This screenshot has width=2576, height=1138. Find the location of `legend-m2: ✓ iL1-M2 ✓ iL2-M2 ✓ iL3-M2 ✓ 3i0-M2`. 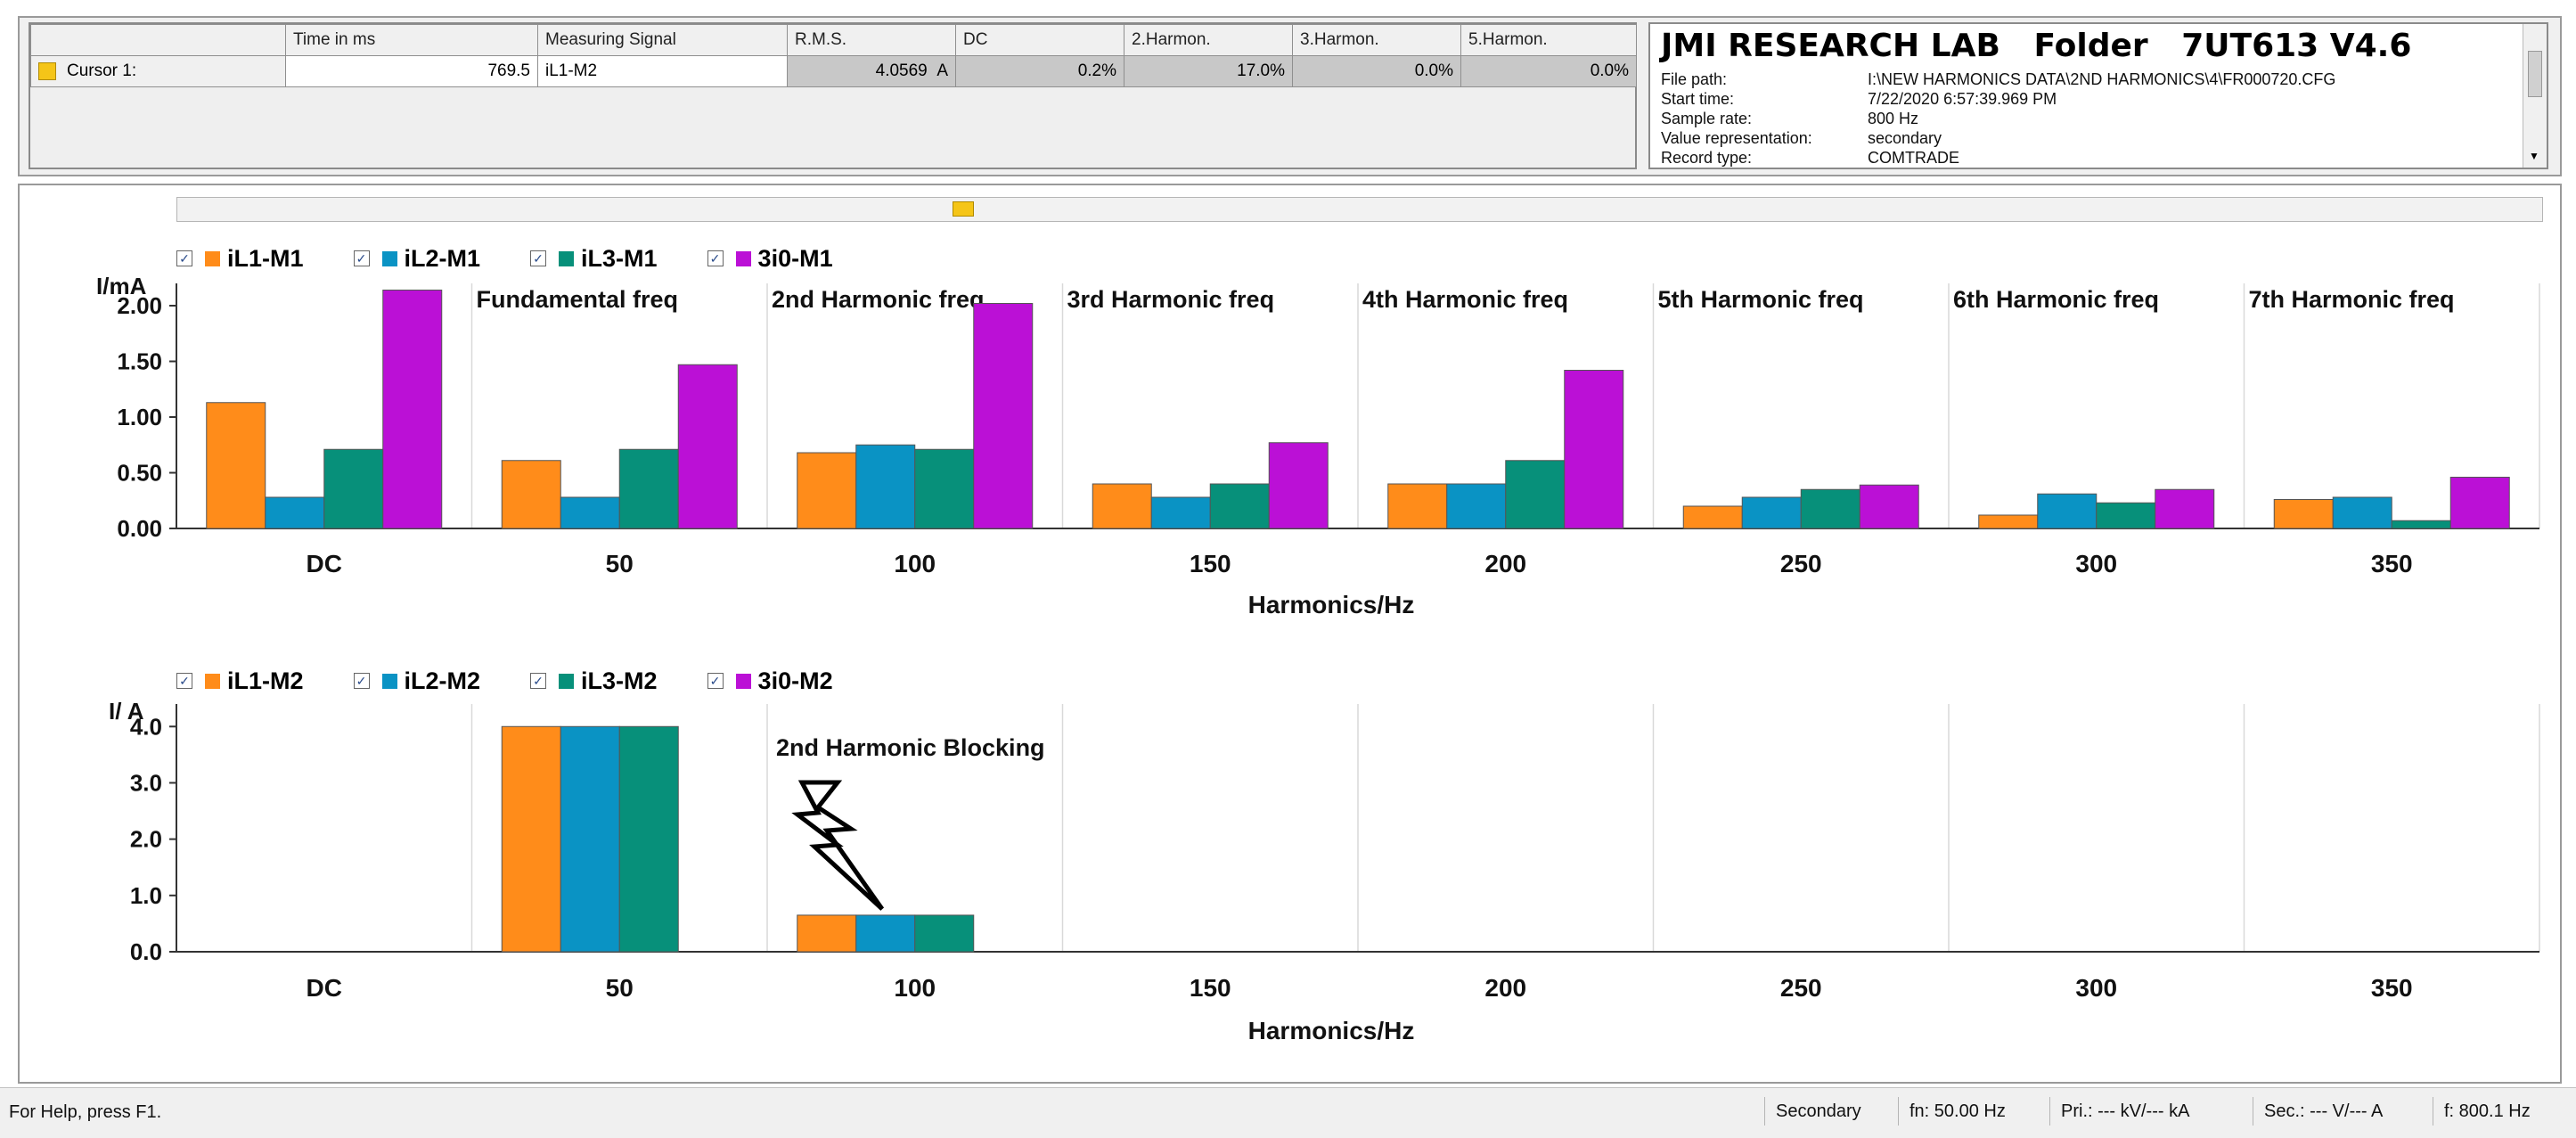

legend-m2: ✓ iL1-M2 ✓ iL2-M2 ✓ iL3-M2 ✓ 3i0-M2 is located at coordinates (529, 681).